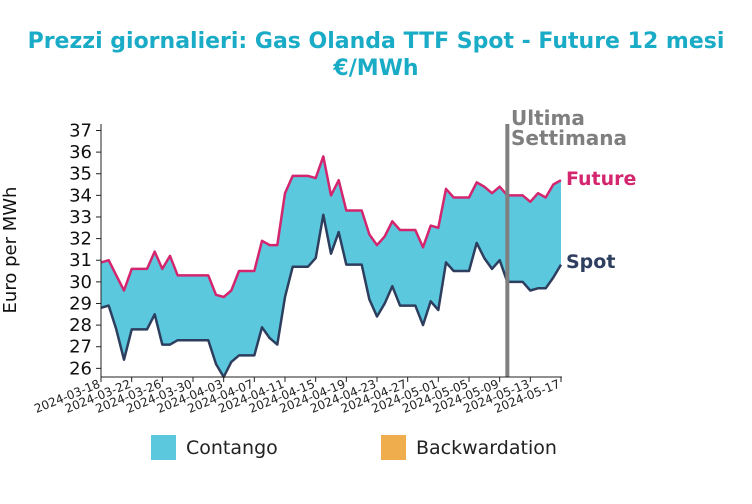 Image resolution: width=752 pixels, height=504 pixels. Describe the element at coordinates (80, 325) in the screenshot. I see `y-tick-label: 28` at that location.